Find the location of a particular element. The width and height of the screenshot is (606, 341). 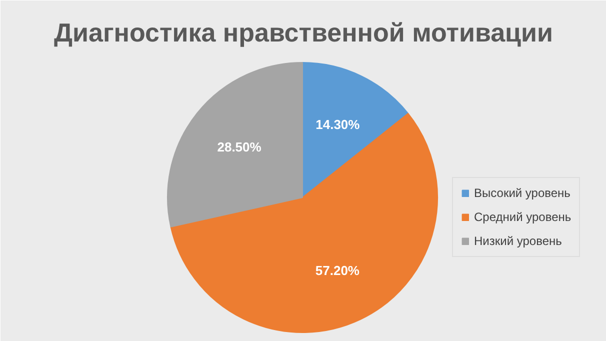

legend-label: Средний уровень is located at coordinates (523, 217).